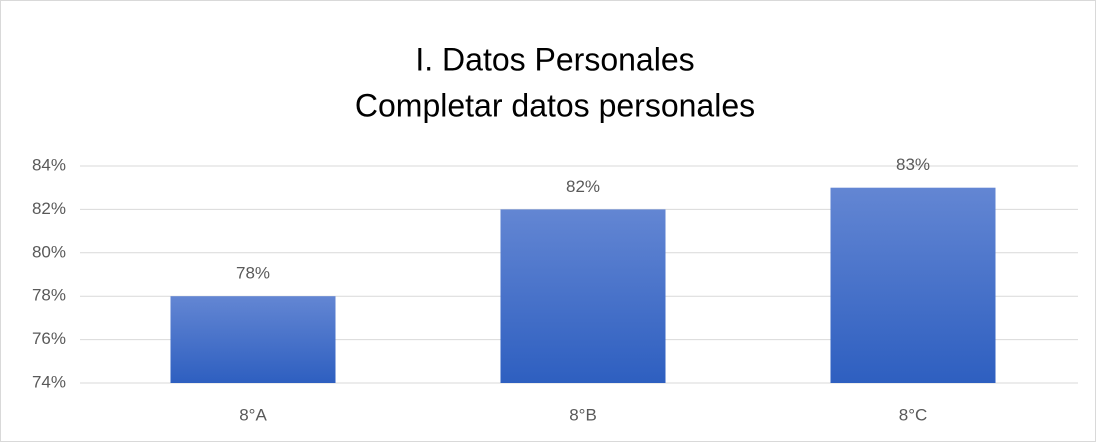 This screenshot has width=1096, height=442. I want to click on y-tick-label: 82%, so click(49, 208).